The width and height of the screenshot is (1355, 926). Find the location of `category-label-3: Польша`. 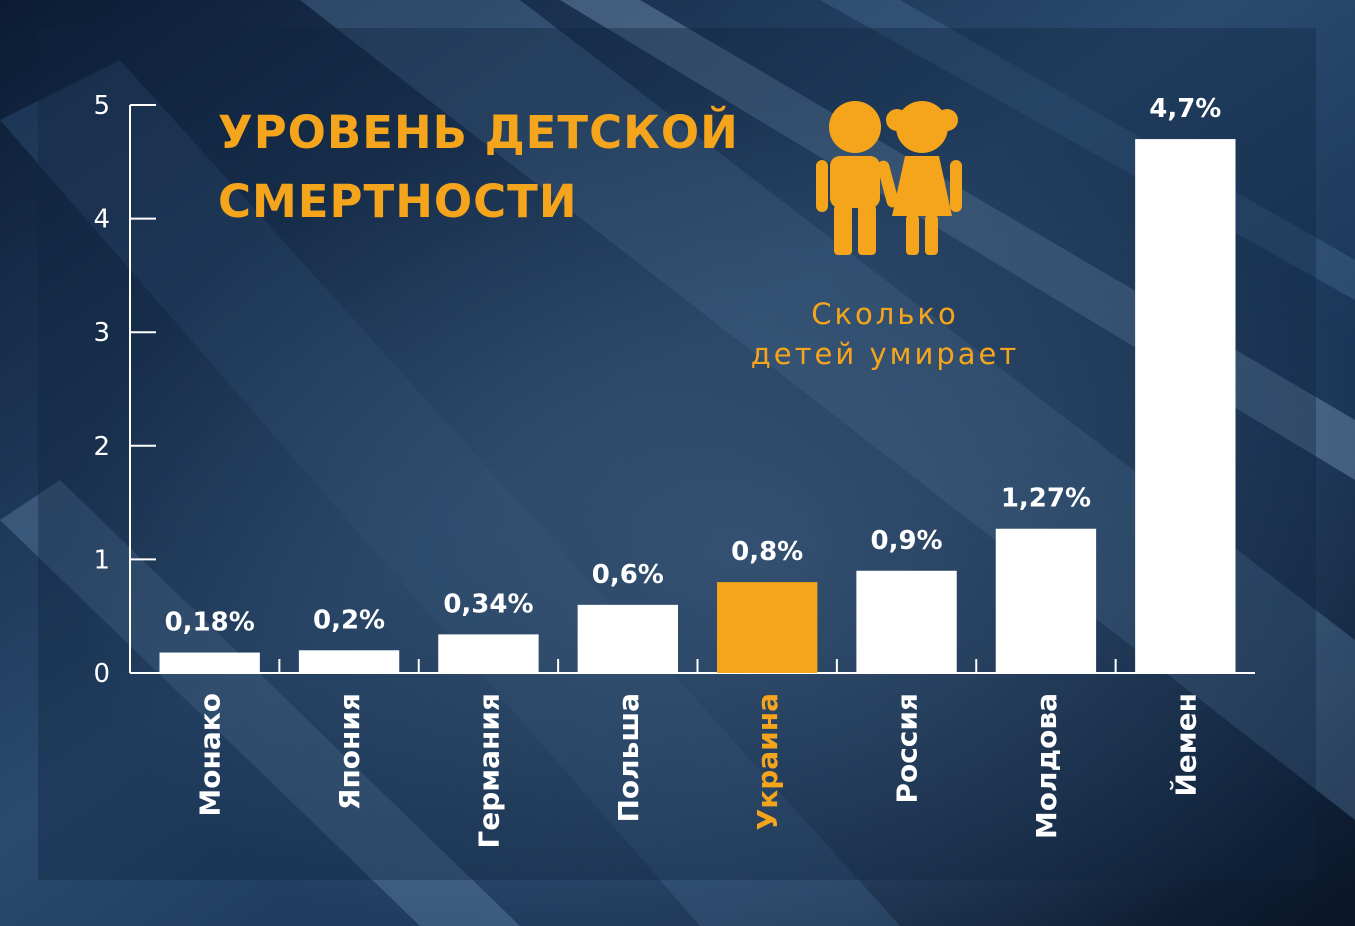

category-label-3: Польша is located at coordinates (628, 758).